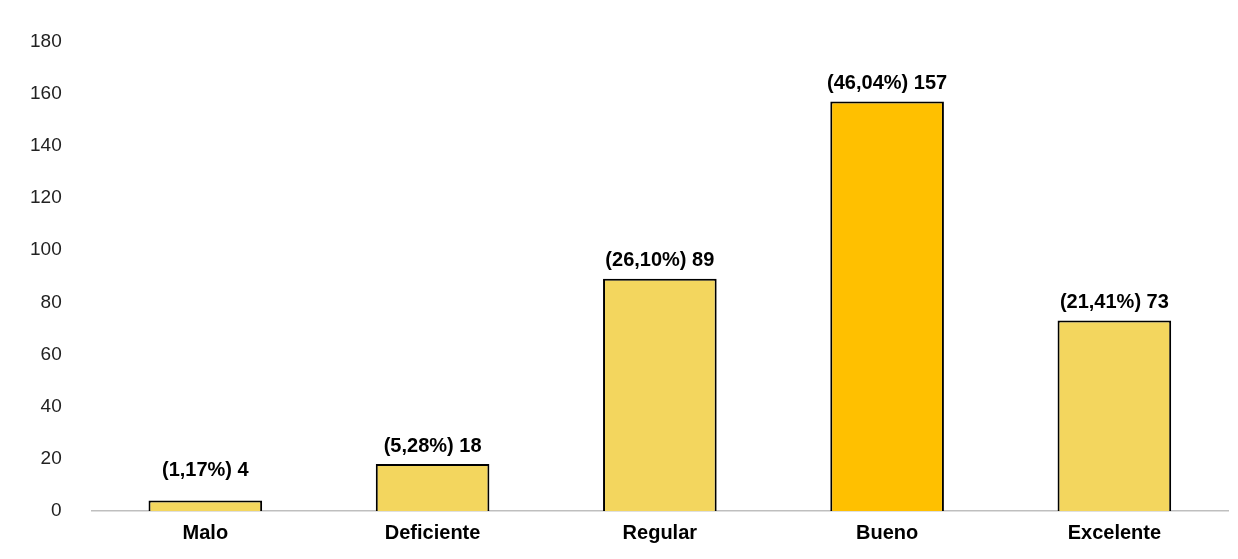 This screenshot has width=1238, height=559. What do you see at coordinates (660, 531) in the screenshot?
I see `x-tick-label: Regular` at bounding box center [660, 531].